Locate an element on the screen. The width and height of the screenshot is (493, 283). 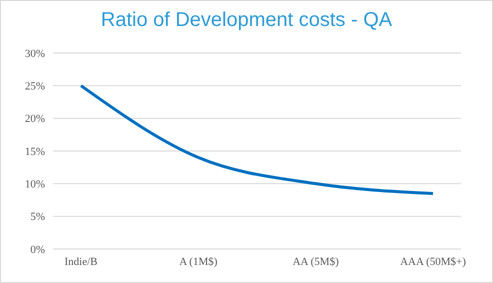
y-tick-label: 0% is located at coordinates (37, 250).